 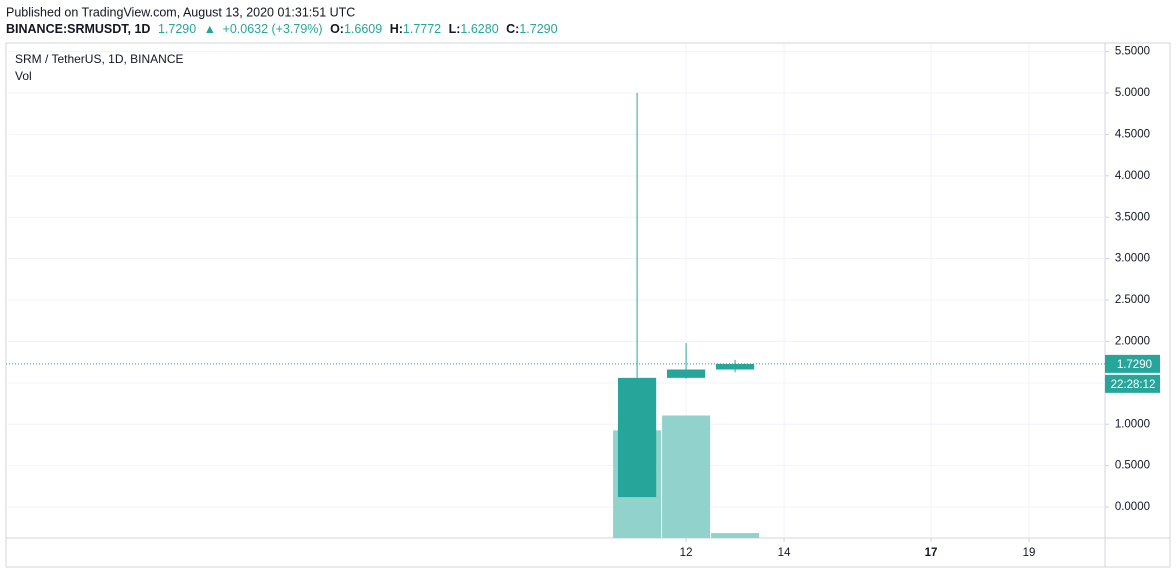 What do you see at coordinates (455, 29) in the screenshot?
I see `ohlc-key: L:` at bounding box center [455, 29].